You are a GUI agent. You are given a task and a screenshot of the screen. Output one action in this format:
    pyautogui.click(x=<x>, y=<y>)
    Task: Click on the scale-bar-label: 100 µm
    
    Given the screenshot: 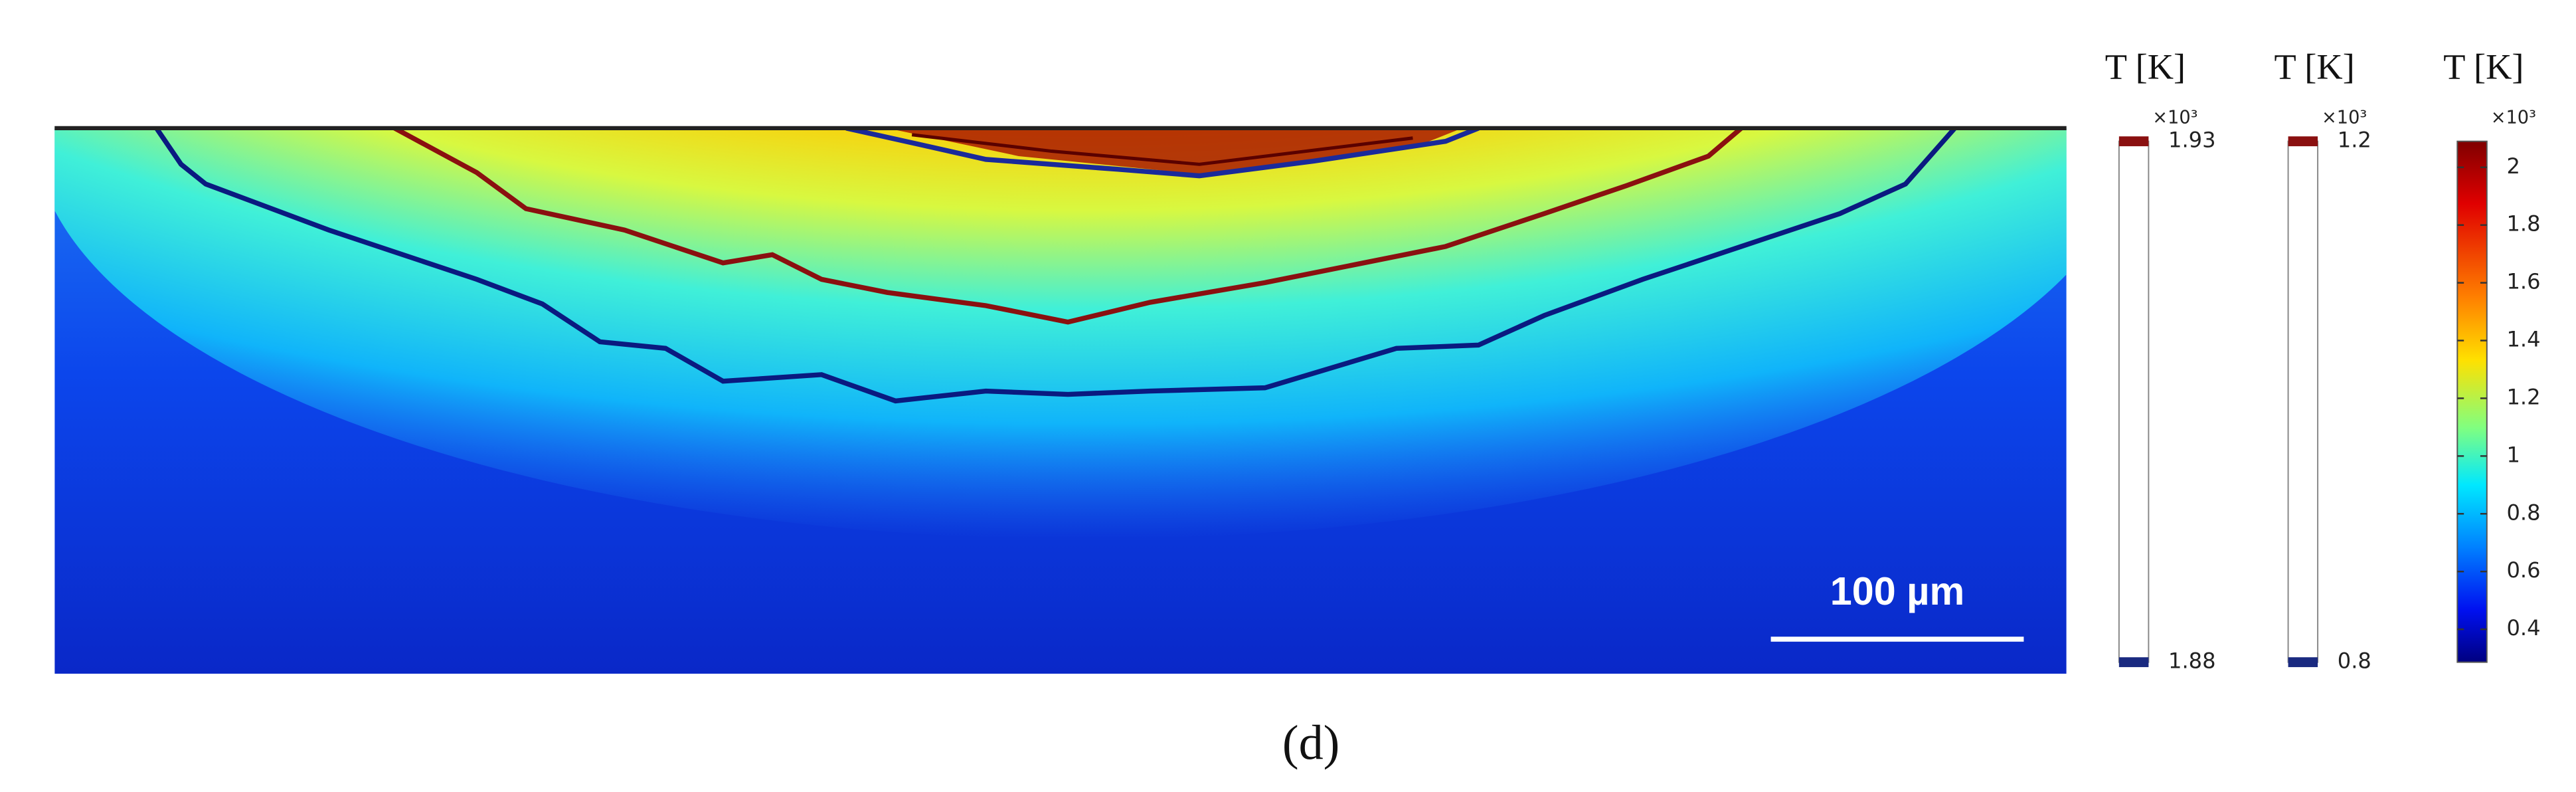 What is the action you would take?
    pyautogui.click(x=1897, y=591)
    